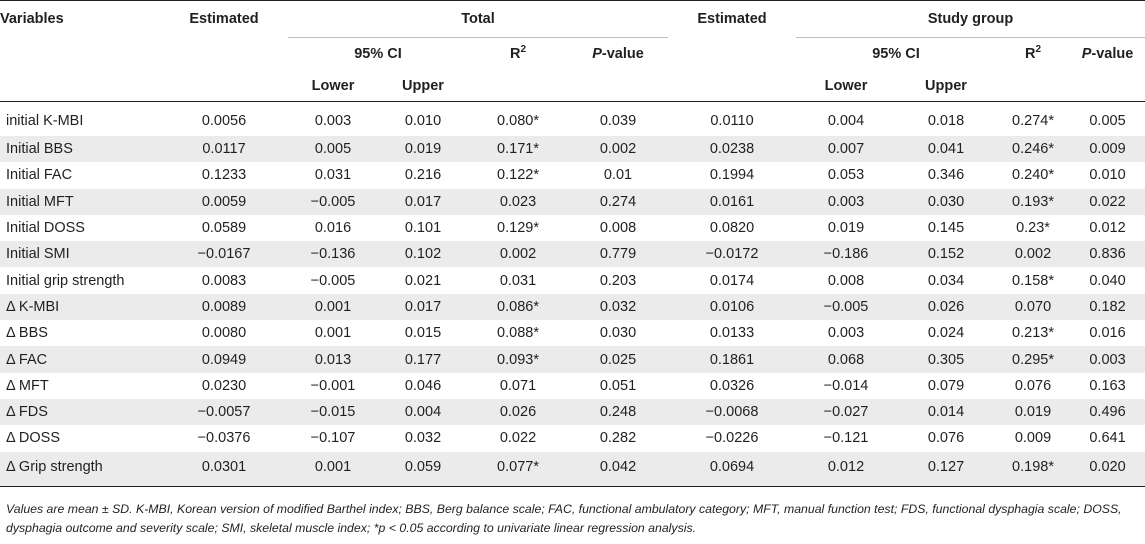 The image size is (1145, 544). What do you see at coordinates (518, 359) in the screenshot?
I see `cell-total-r2: 0.093*` at bounding box center [518, 359].